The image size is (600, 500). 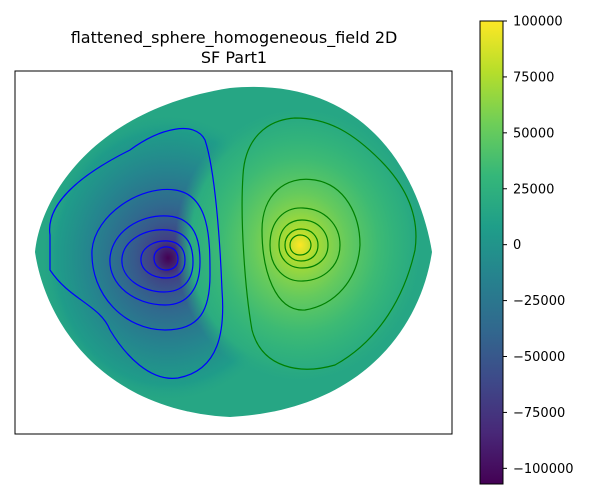 I want to click on chart-subtitle-text: SF Part1, so click(x=234, y=57).